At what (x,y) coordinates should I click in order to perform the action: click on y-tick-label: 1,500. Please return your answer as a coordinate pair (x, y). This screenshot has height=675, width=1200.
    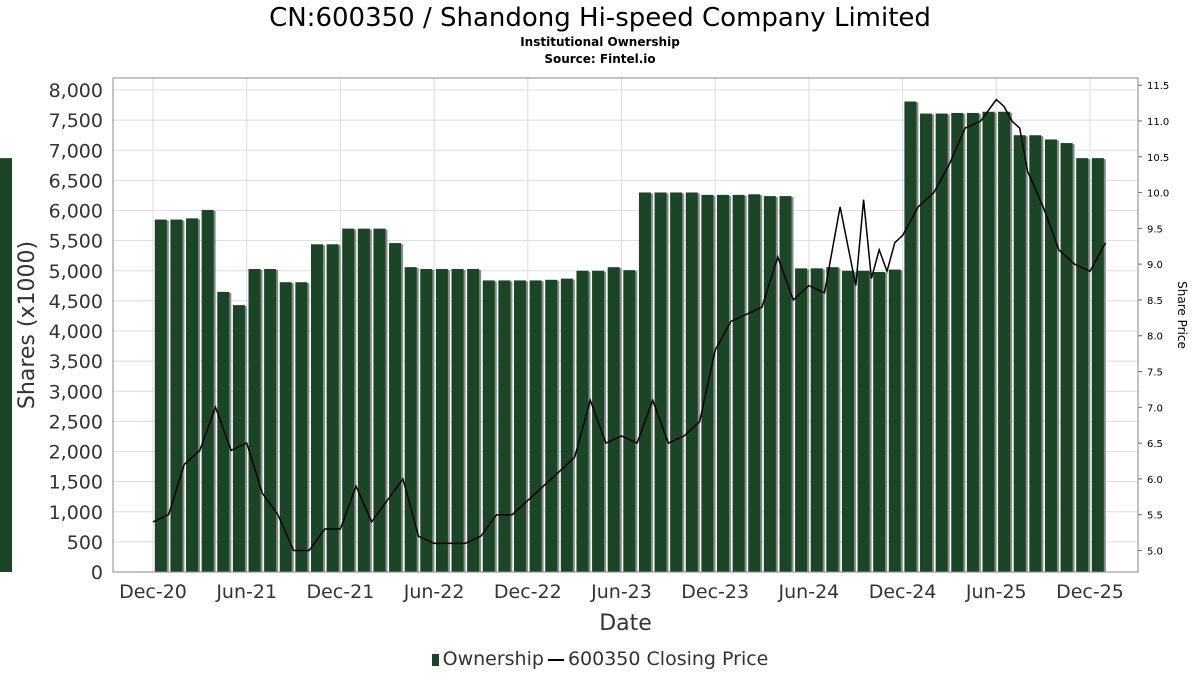
    Looking at the image, I should click on (76, 483).